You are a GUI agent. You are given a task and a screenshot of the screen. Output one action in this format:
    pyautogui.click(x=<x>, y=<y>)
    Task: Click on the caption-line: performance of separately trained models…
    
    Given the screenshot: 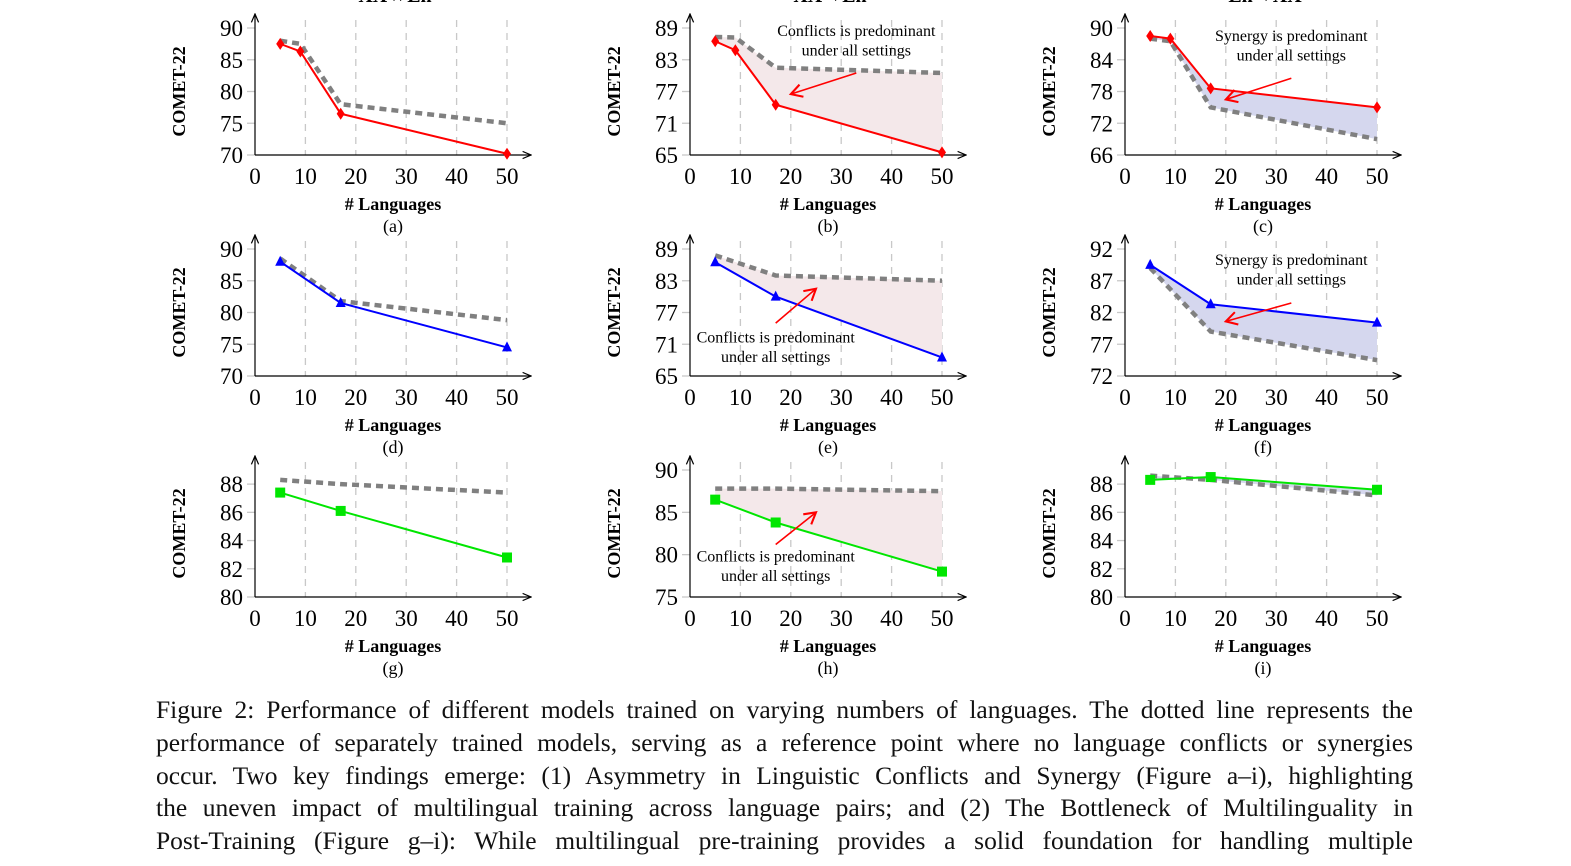 What is the action you would take?
    pyautogui.click(x=784, y=742)
    